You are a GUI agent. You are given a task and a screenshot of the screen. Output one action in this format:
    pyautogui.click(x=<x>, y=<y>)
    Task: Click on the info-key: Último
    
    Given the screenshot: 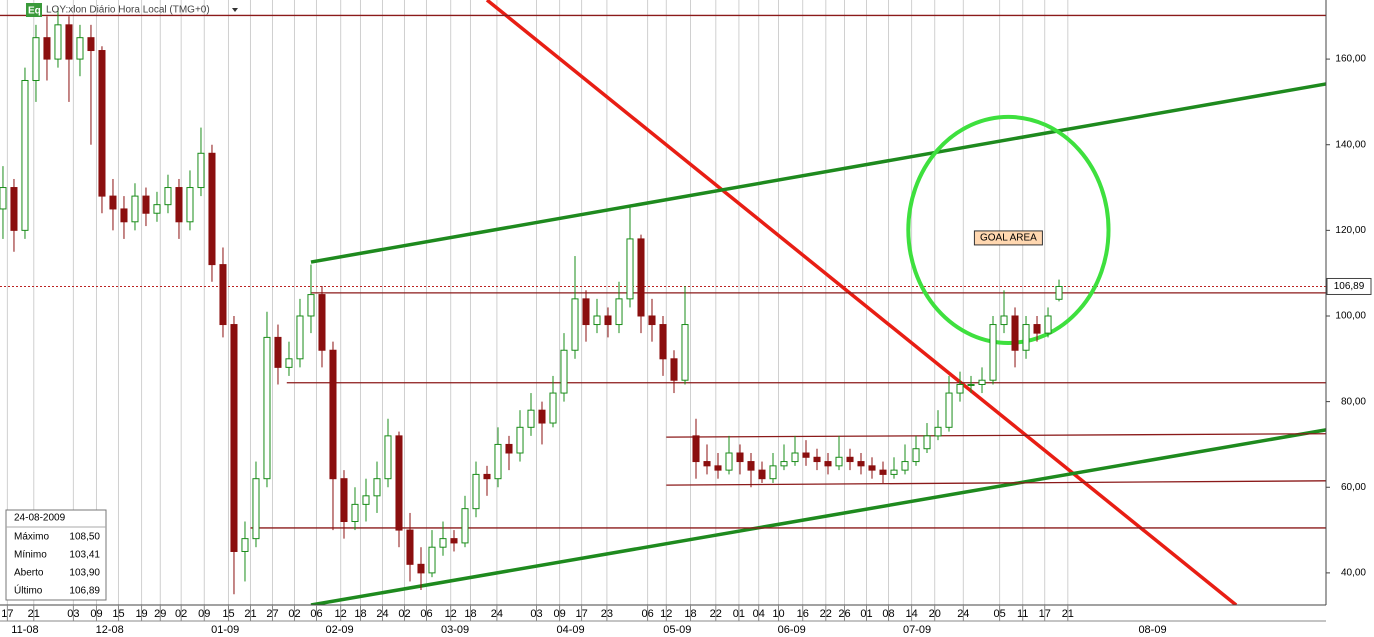 What is the action you would take?
    pyautogui.click(x=28, y=590)
    